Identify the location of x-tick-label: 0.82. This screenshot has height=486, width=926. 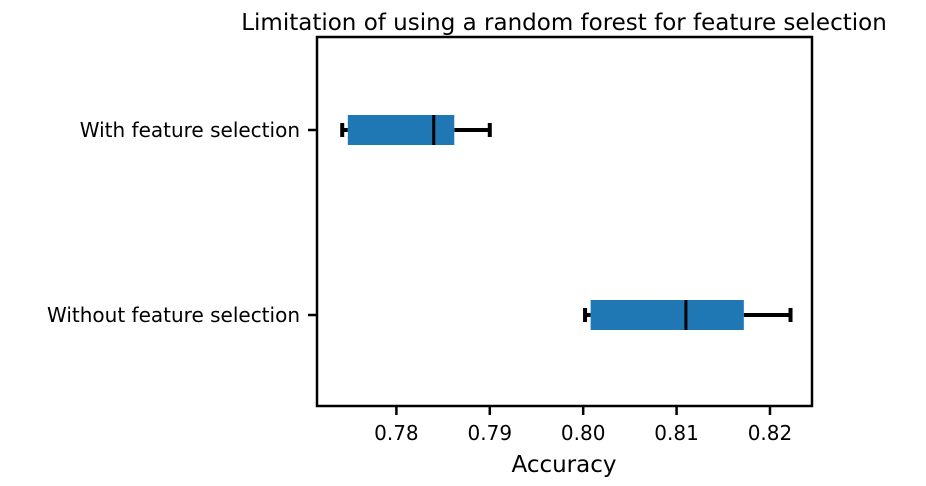
(770, 433).